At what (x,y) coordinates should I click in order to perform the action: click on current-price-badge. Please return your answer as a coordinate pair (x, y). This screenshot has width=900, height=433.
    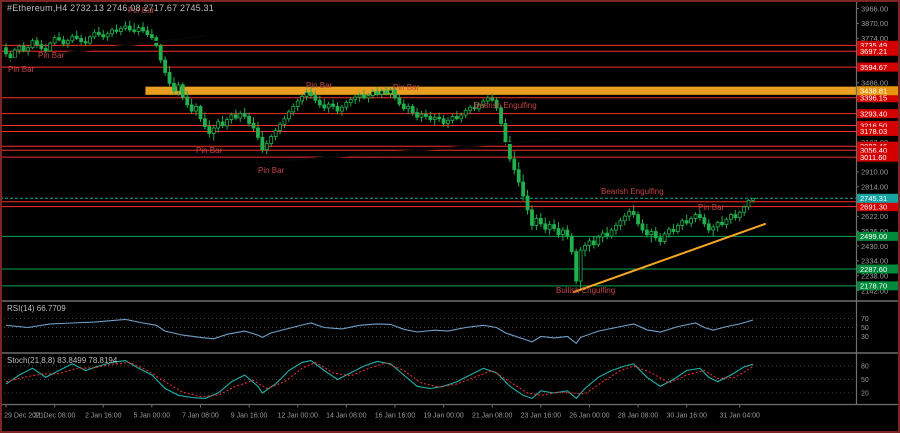
    Looking at the image, I should click on (878, 198).